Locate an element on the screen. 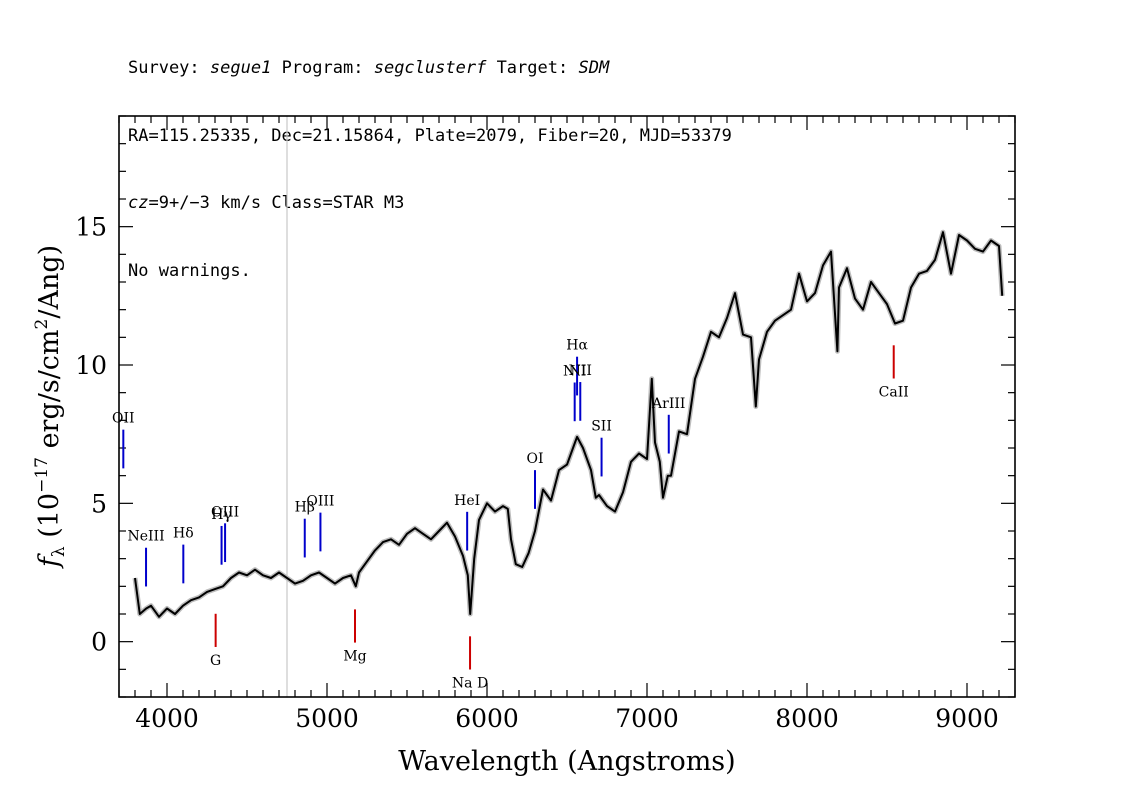 The height and width of the screenshot is (810, 1134). line-marker: Hα is located at coordinates (577, 367).